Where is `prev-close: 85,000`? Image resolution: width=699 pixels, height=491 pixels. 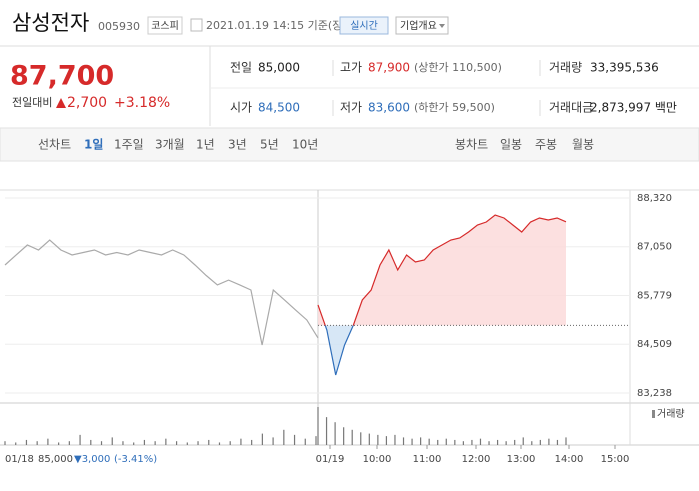 prev-close: 85,000 is located at coordinates (55, 459).